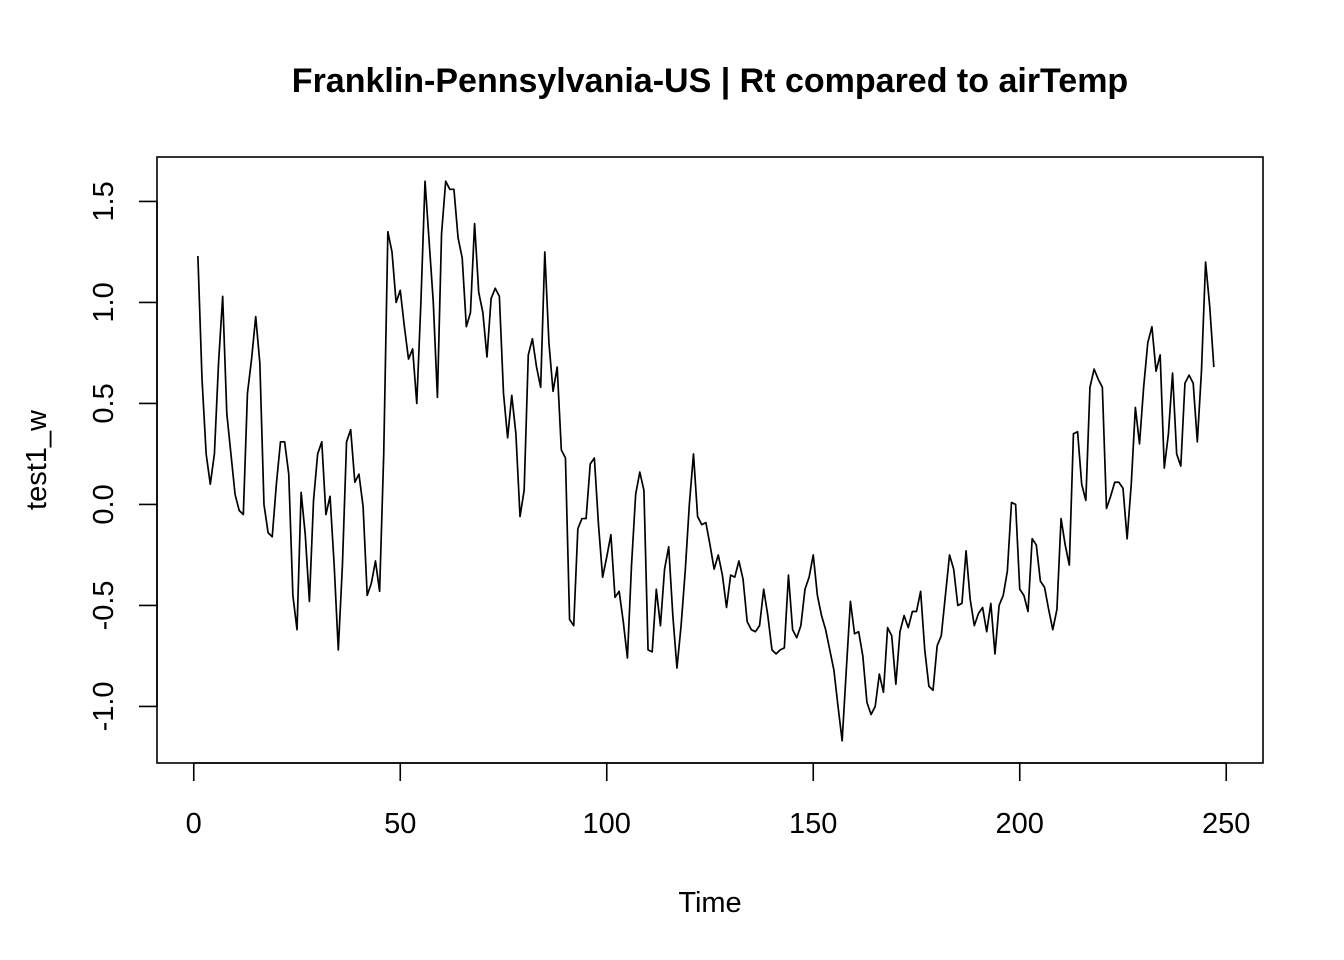  I want to click on x-tick-label: 50, so click(400, 824).